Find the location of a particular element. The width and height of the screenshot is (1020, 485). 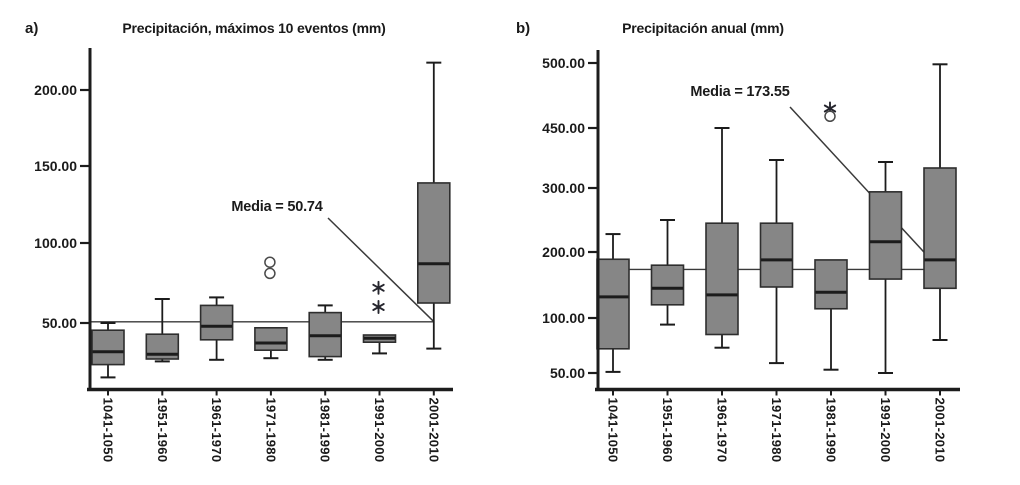

panel-a-letter: a) is located at coordinates (31, 28).